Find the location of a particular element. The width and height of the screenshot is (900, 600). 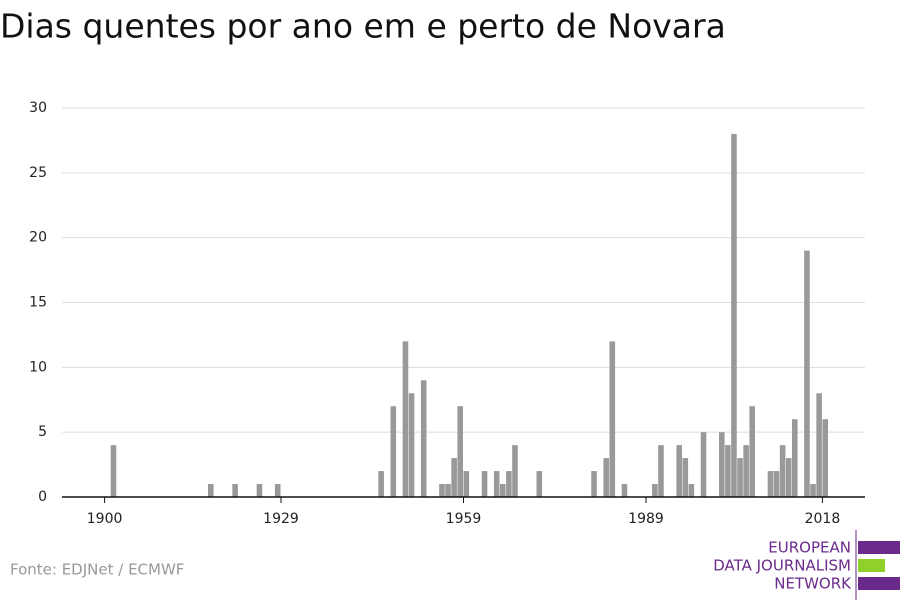

x-tick-label: 1959 is located at coordinates (464, 519).